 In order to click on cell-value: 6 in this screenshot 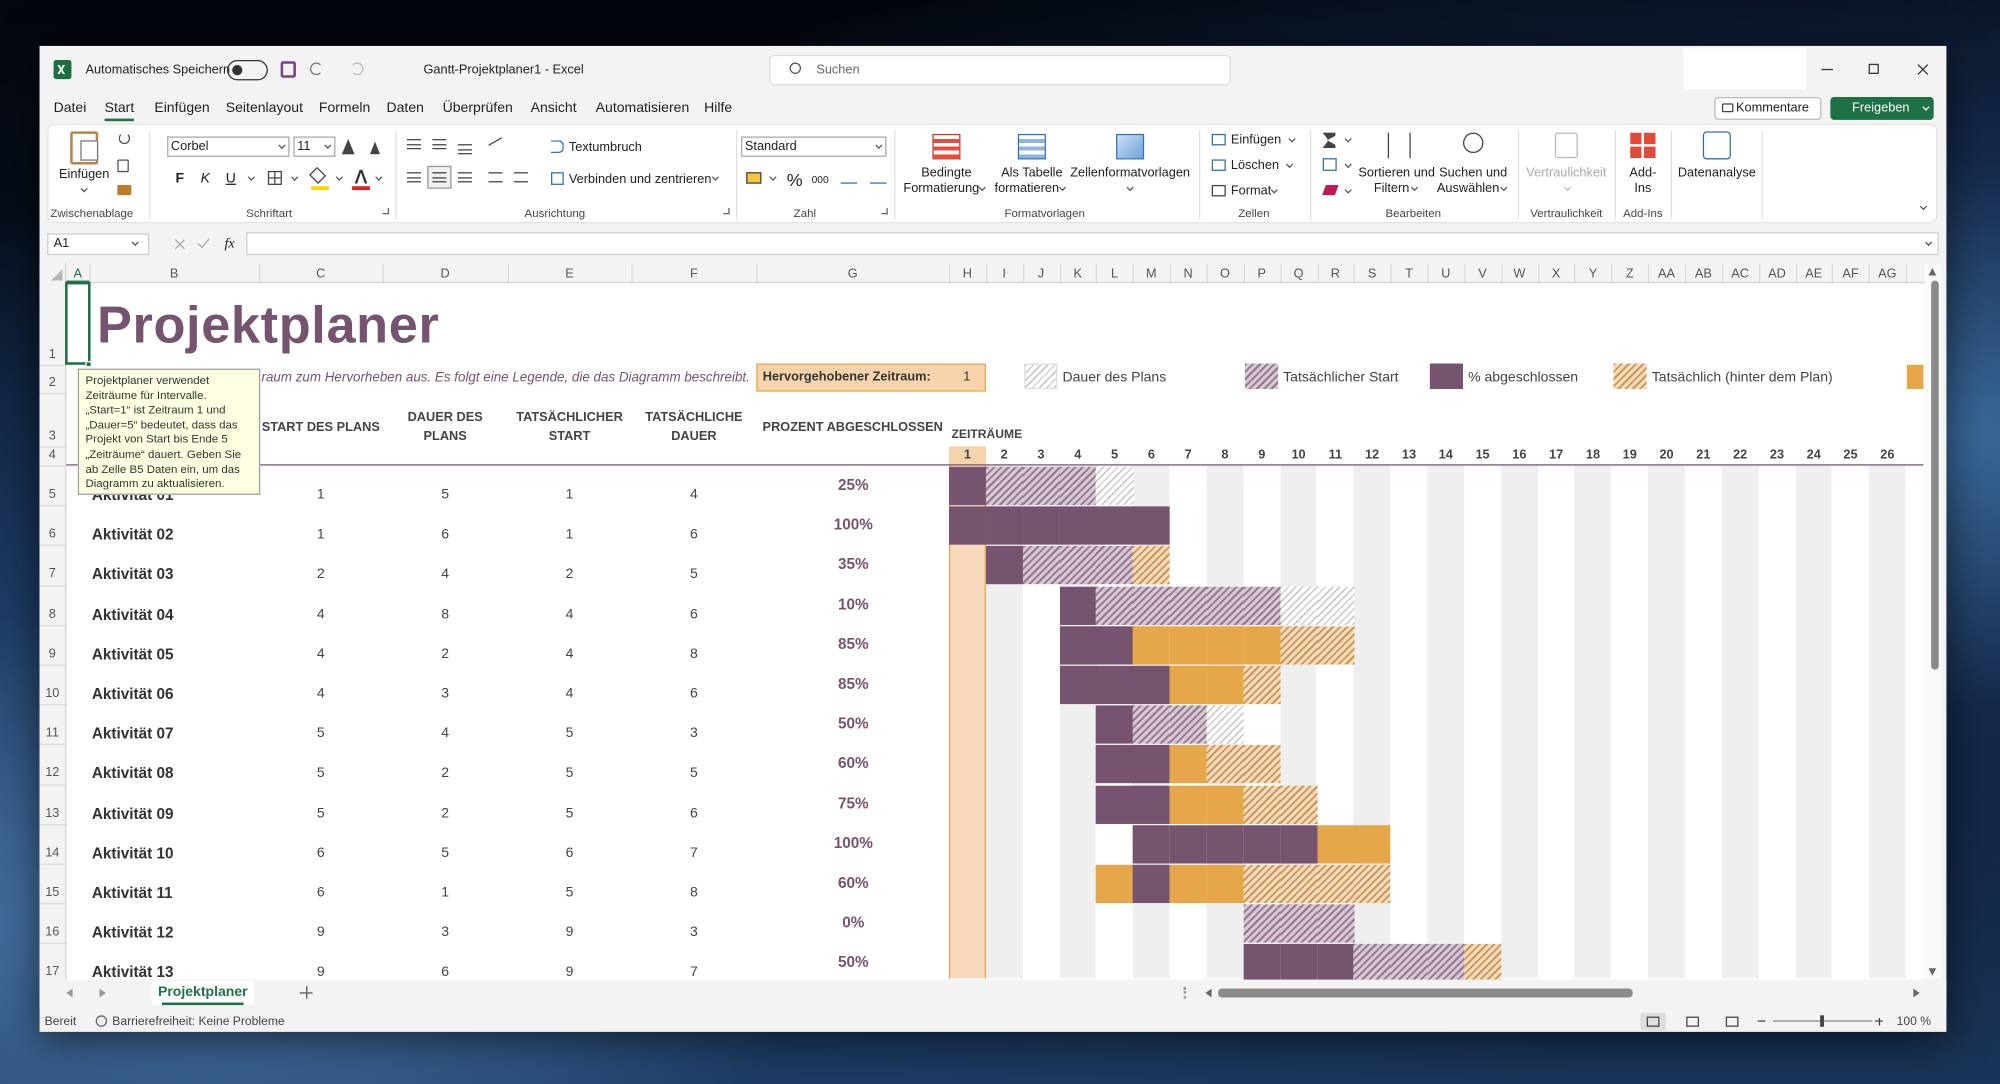, I will do `click(569, 853)`.